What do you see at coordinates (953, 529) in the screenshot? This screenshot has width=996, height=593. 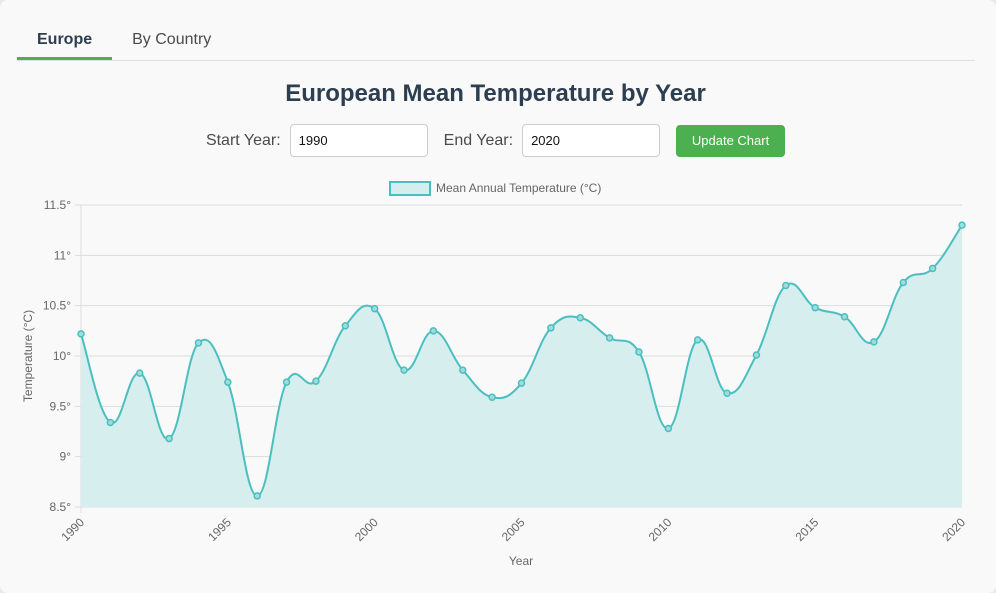 I see `x-tick-label: 2020` at bounding box center [953, 529].